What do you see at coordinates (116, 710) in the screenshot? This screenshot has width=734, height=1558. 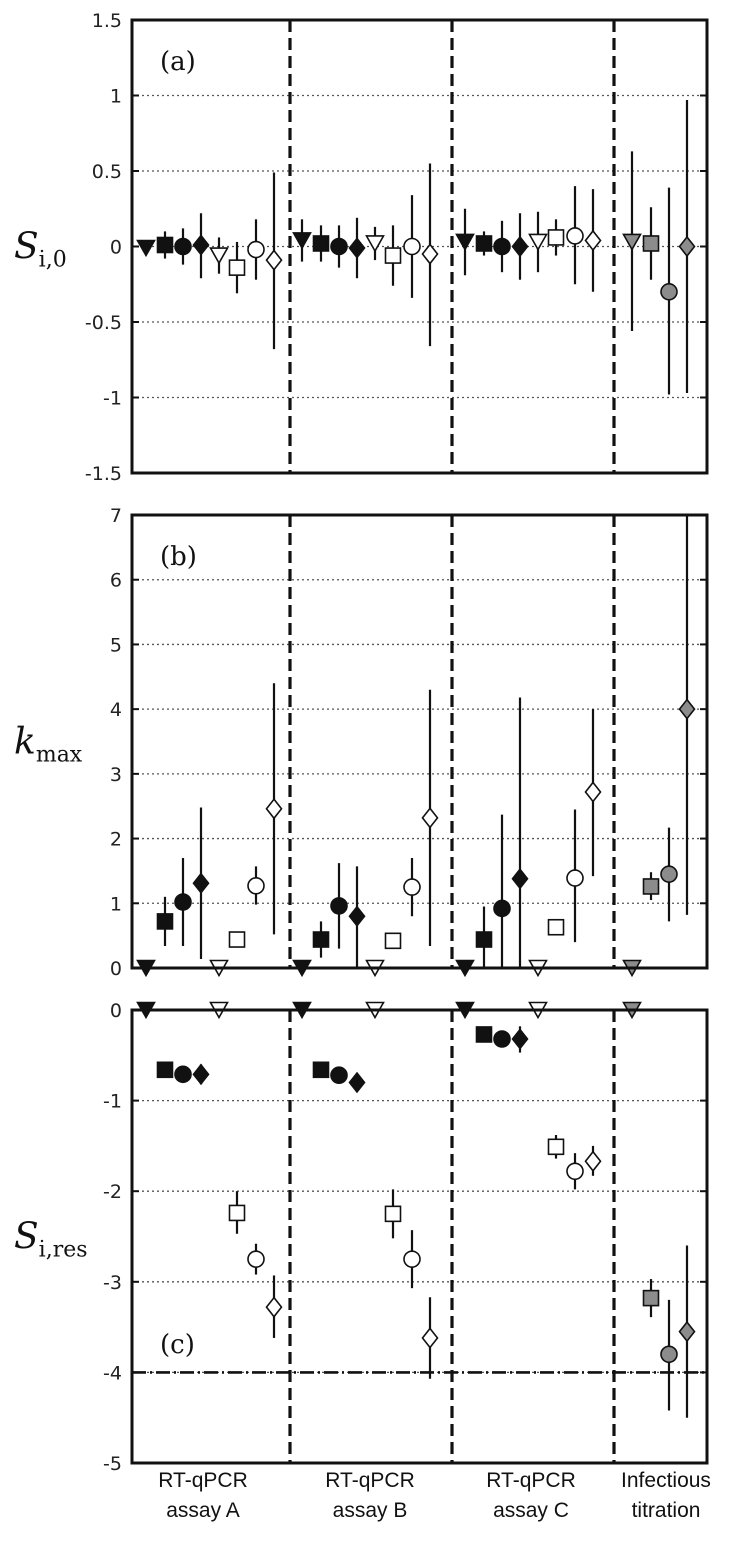 I see `y-tick-label: 4` at bounding box center [116, 710].